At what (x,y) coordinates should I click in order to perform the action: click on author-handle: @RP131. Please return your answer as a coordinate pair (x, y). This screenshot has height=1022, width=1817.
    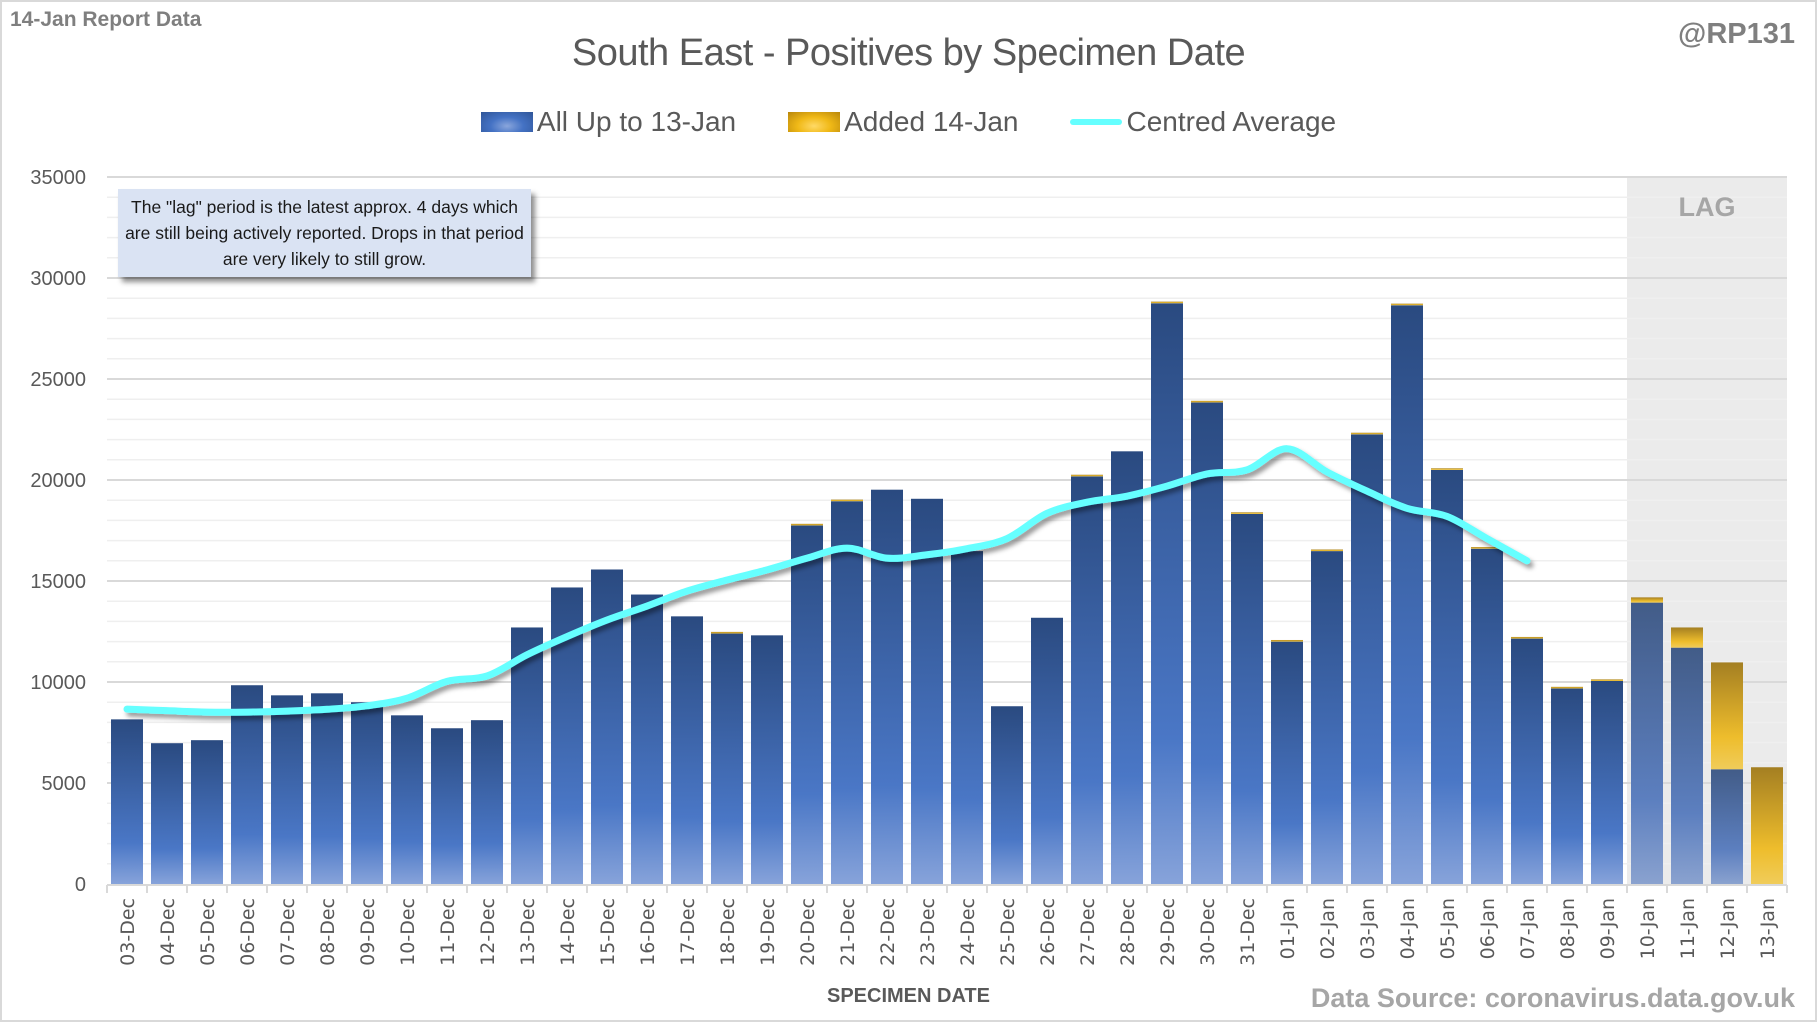
    Looking at the image, I should click on (1736, 34).